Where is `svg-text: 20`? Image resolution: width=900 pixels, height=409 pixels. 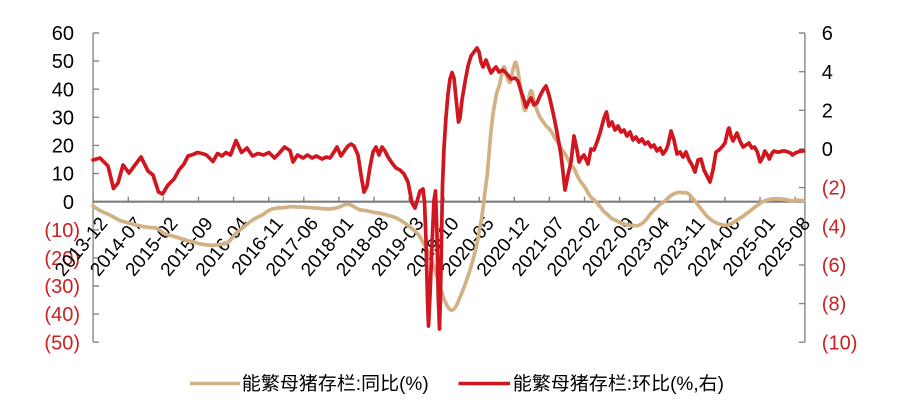
svg-text: 20 is located at coordinates (63, 147).